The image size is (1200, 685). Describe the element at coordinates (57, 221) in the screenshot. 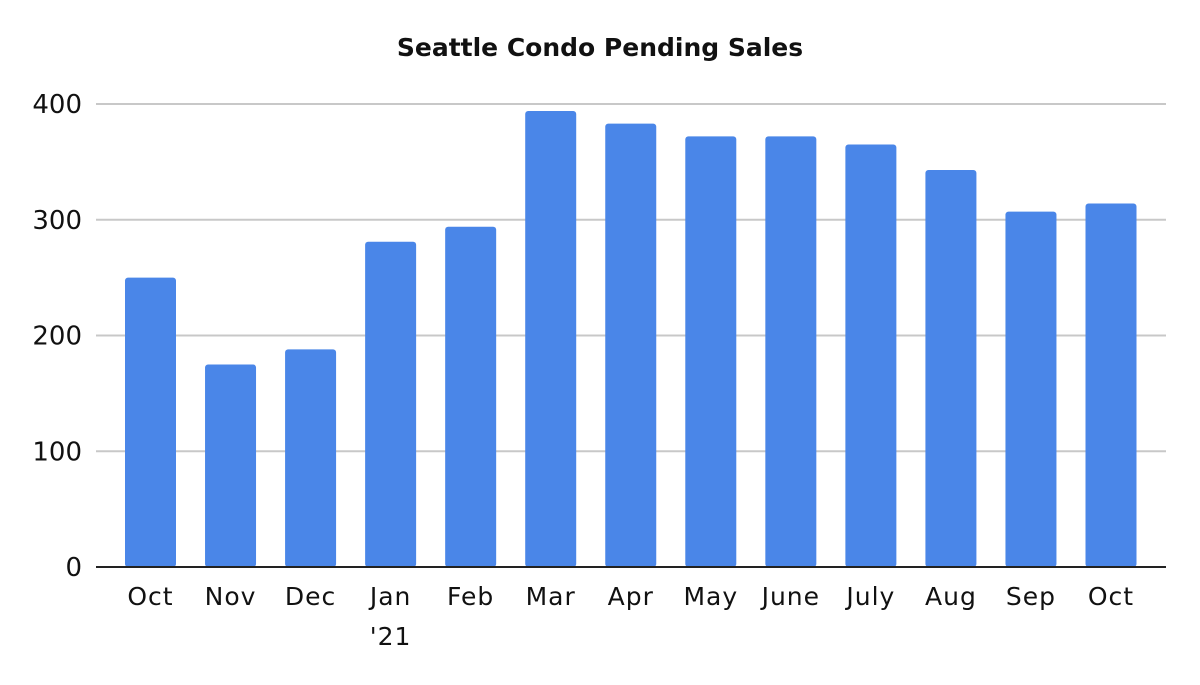

I see `y-tick-label: 300` at that location.